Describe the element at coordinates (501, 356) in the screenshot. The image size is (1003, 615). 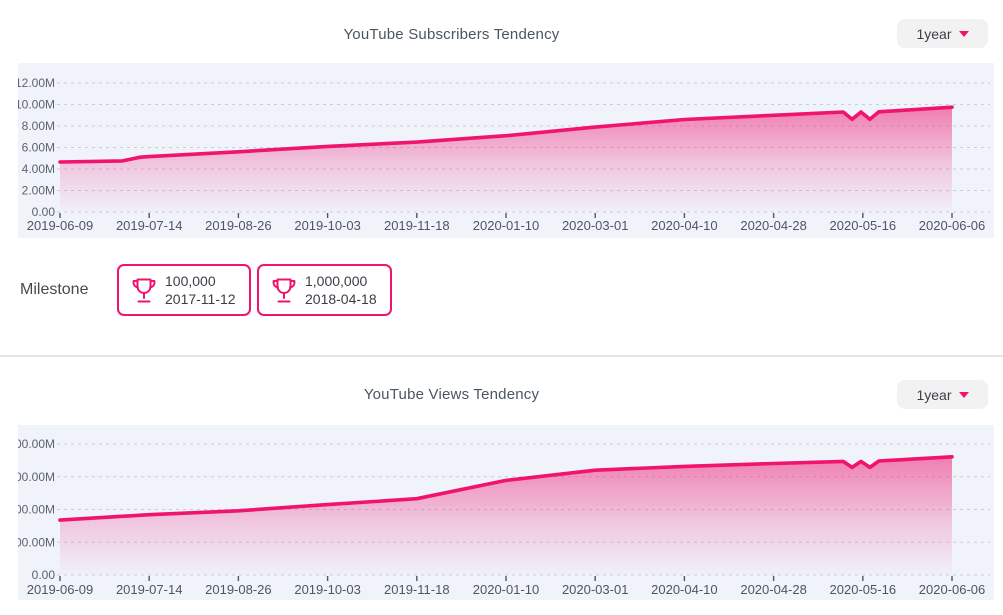
I see `section-divider` at that location.